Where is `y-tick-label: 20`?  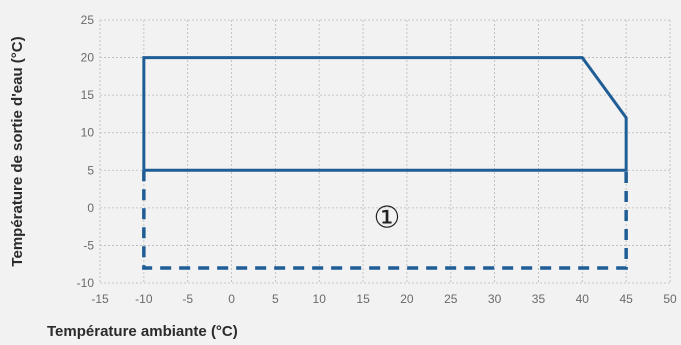 y-tick-label: 20 is located at coordinates (88, 58).